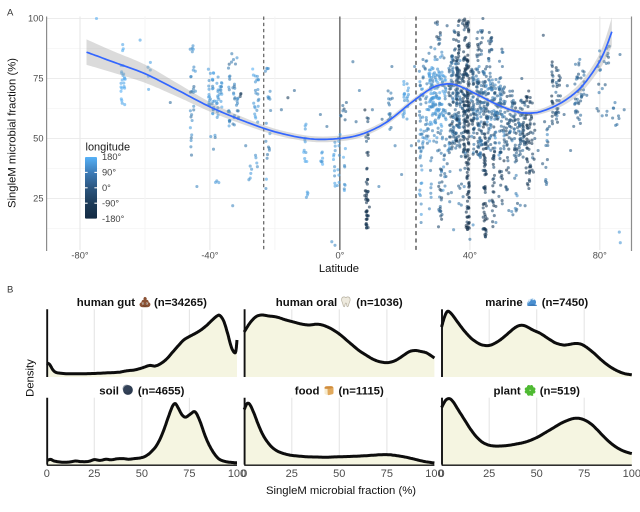  What do you see at coordinates (109, 173) in the screenshot?
I see `svg-text: 90°` at bounding box center [109, 173].